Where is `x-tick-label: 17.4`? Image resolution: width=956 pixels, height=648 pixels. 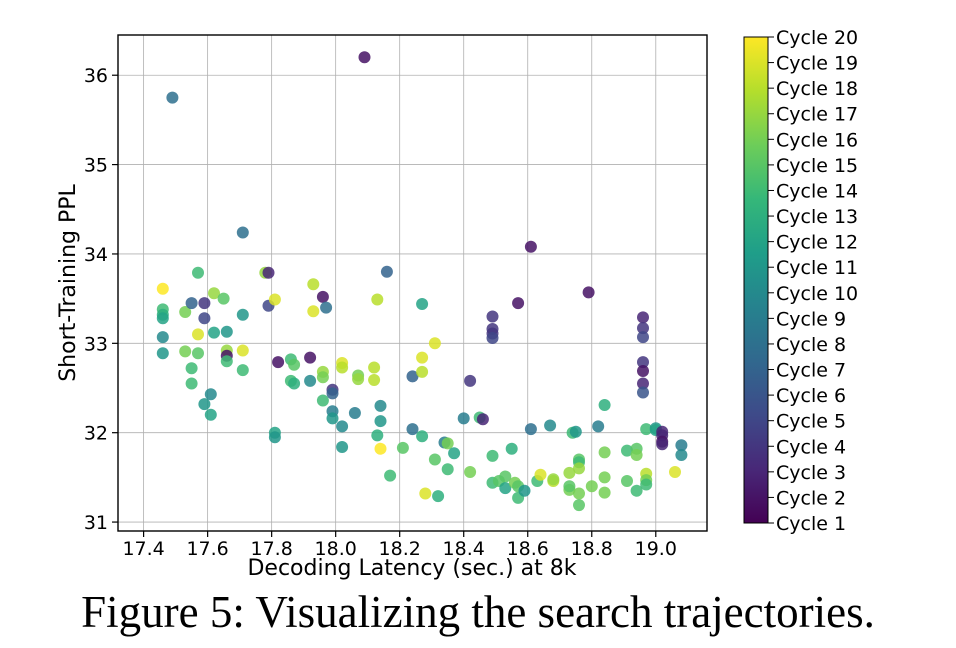
x-tick-label: 17.4 is located at coordinates (143, 549).